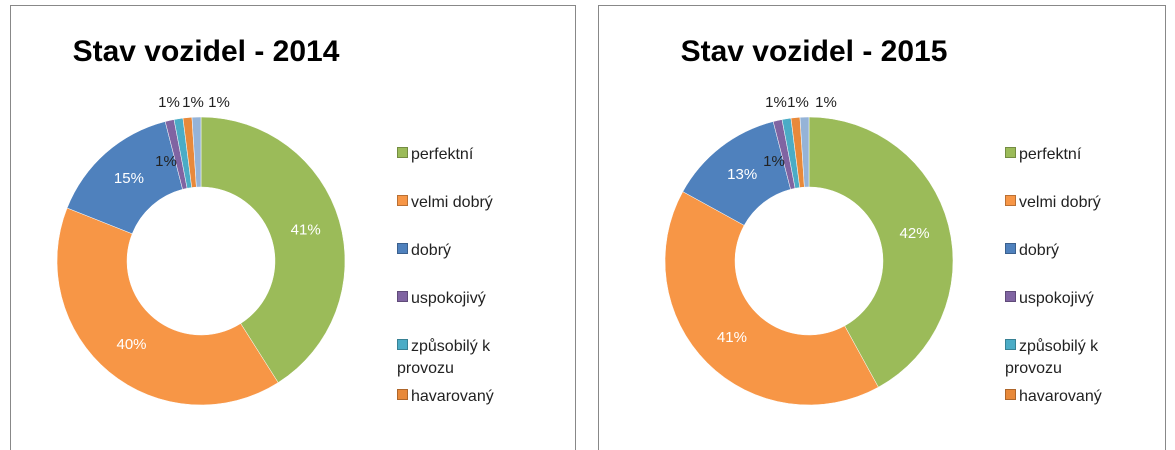 The height and width of the screenshot is (450, 1175). I want to click on data-label: 42%, so click(915, 233).